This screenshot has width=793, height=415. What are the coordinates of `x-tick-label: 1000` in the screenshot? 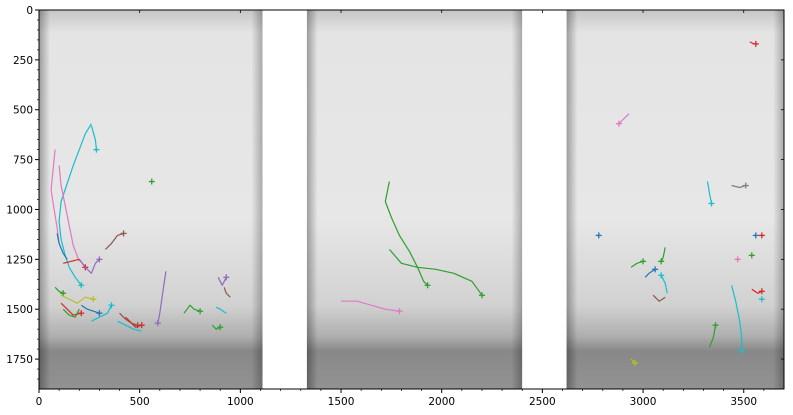 It's located at (240, 402).